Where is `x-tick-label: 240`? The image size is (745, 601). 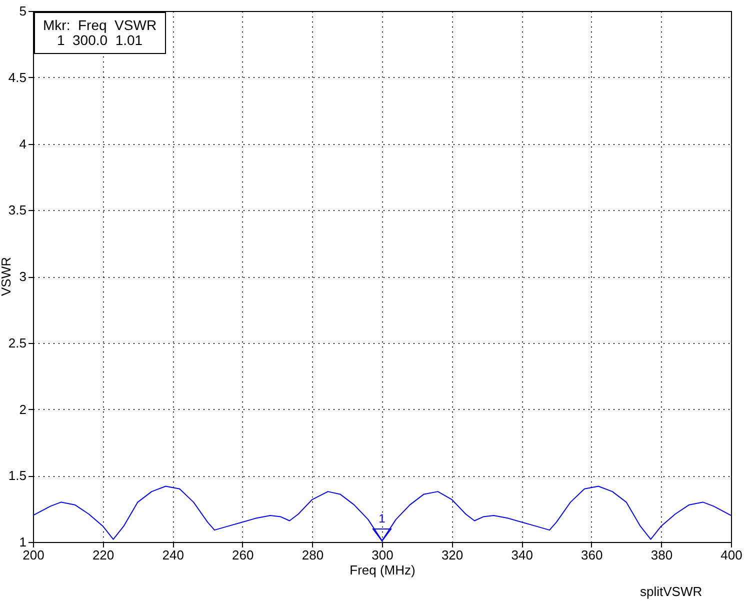
x-tick-label: 240 is located at coordinates (173, 555).